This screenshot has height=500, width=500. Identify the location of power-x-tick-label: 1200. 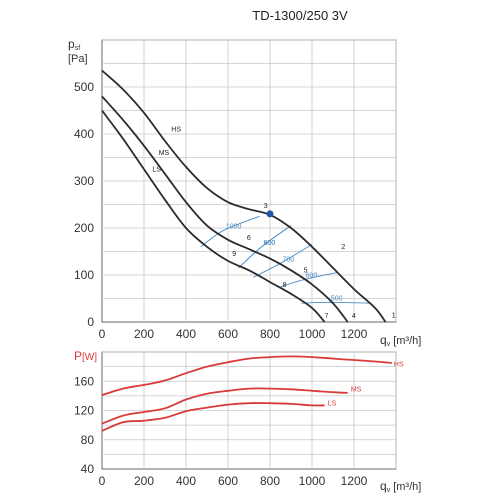
(354, 481).